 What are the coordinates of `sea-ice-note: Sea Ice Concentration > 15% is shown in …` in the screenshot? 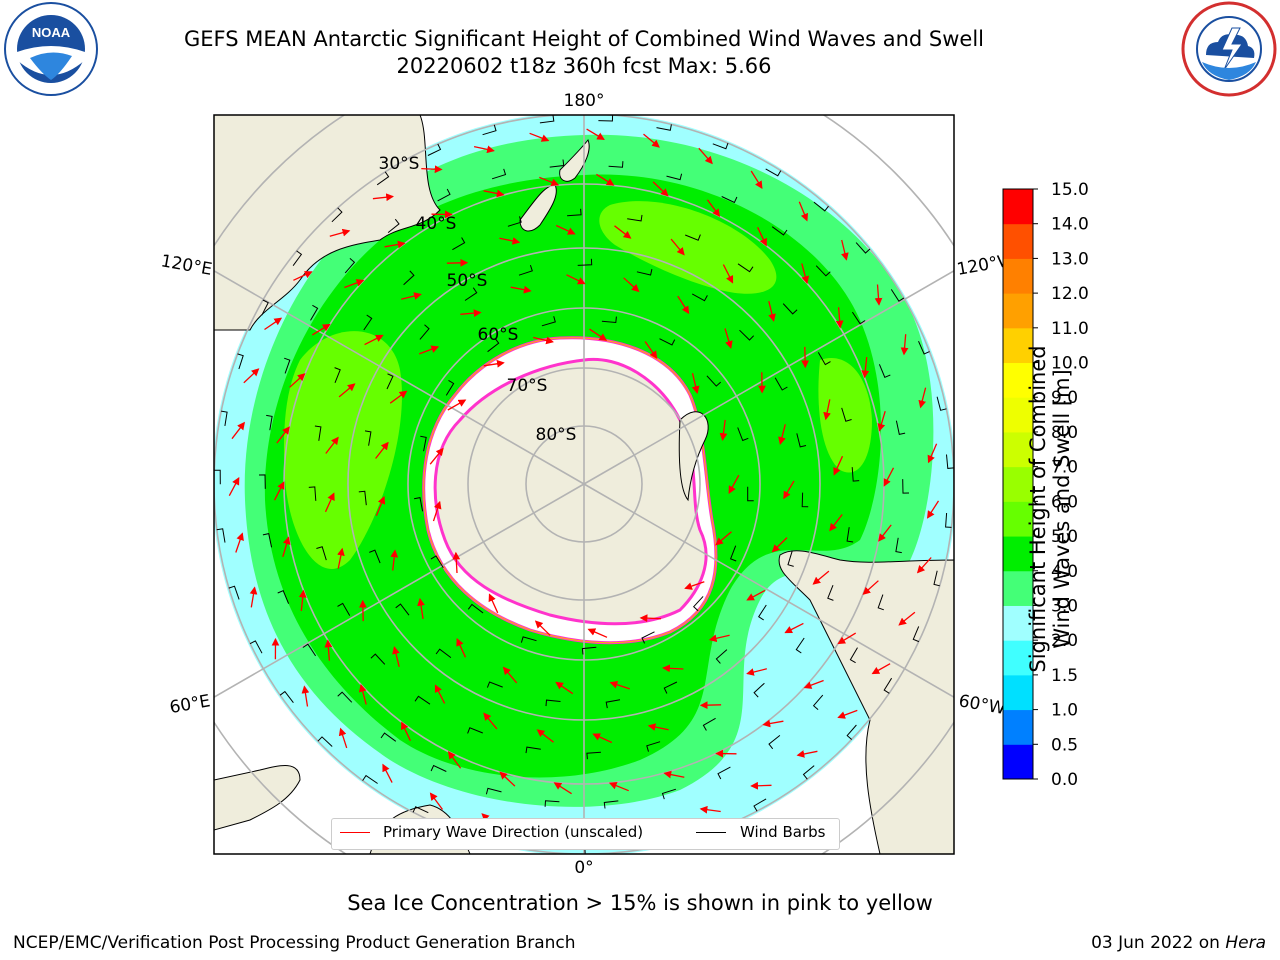 It's located at (640, 903).